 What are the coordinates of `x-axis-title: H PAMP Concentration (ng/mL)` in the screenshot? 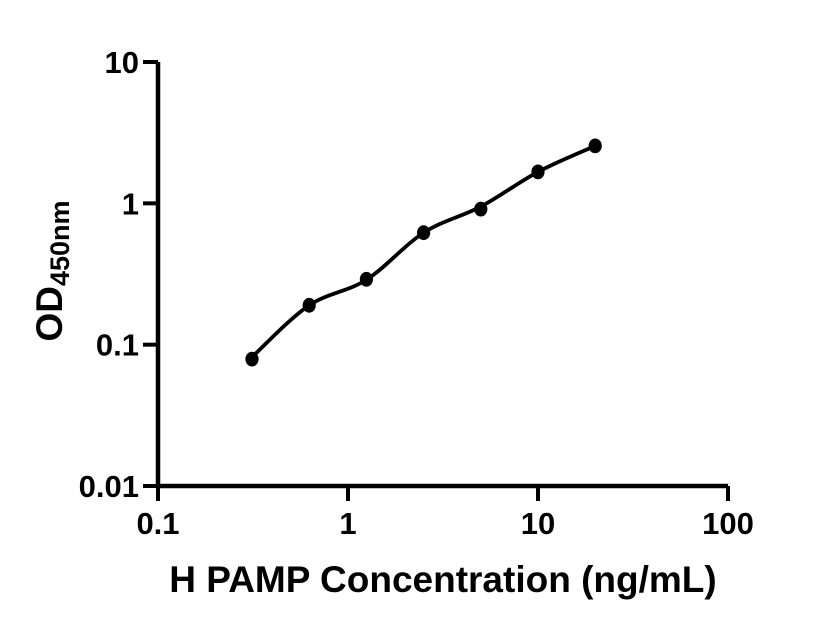 It's located at (442, 579).